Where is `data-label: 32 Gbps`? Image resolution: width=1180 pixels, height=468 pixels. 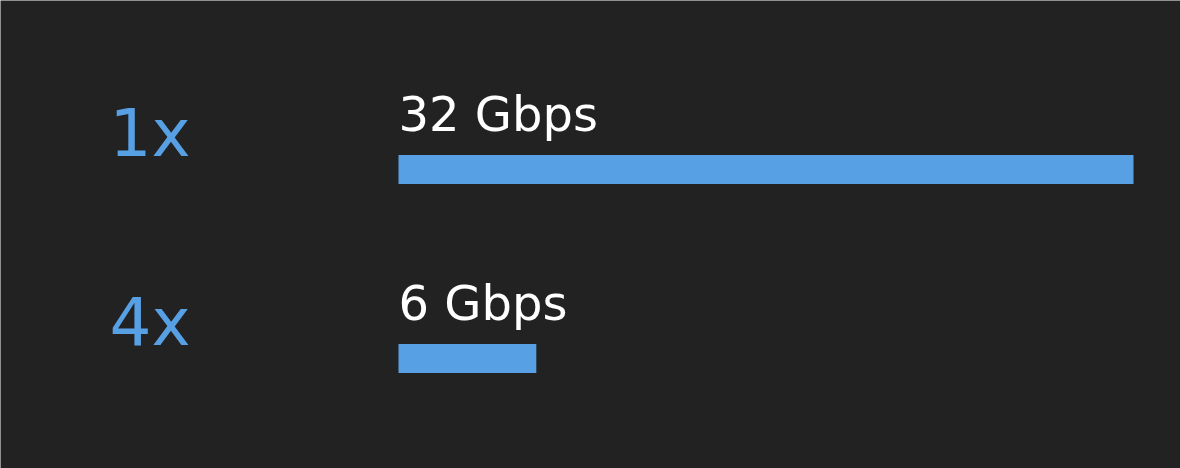 data-label: 32 Gbps is located at coordinates (498, 113).